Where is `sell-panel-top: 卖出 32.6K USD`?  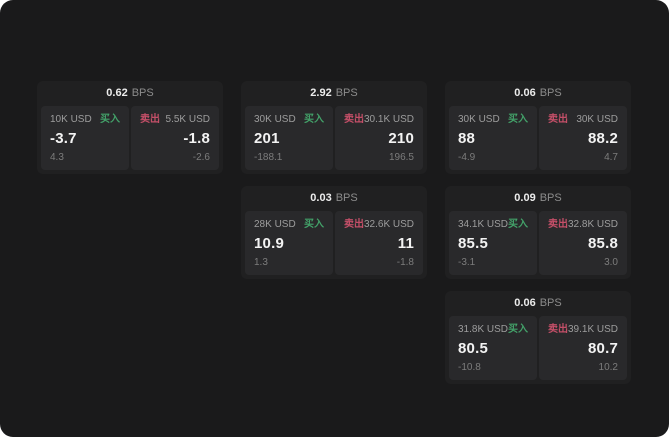 sell-panel-top: 卖出 32.6K USD is located at coordinates (379, 225).